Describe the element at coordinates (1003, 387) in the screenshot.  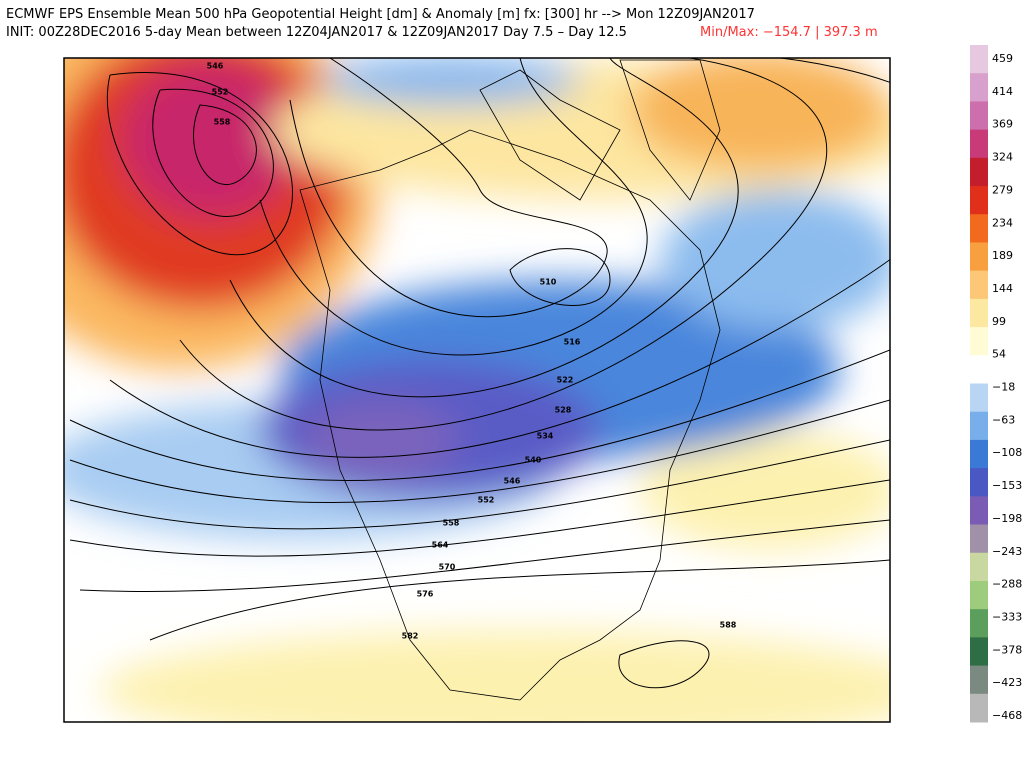
I see `colorbar-label: −18` at that location.